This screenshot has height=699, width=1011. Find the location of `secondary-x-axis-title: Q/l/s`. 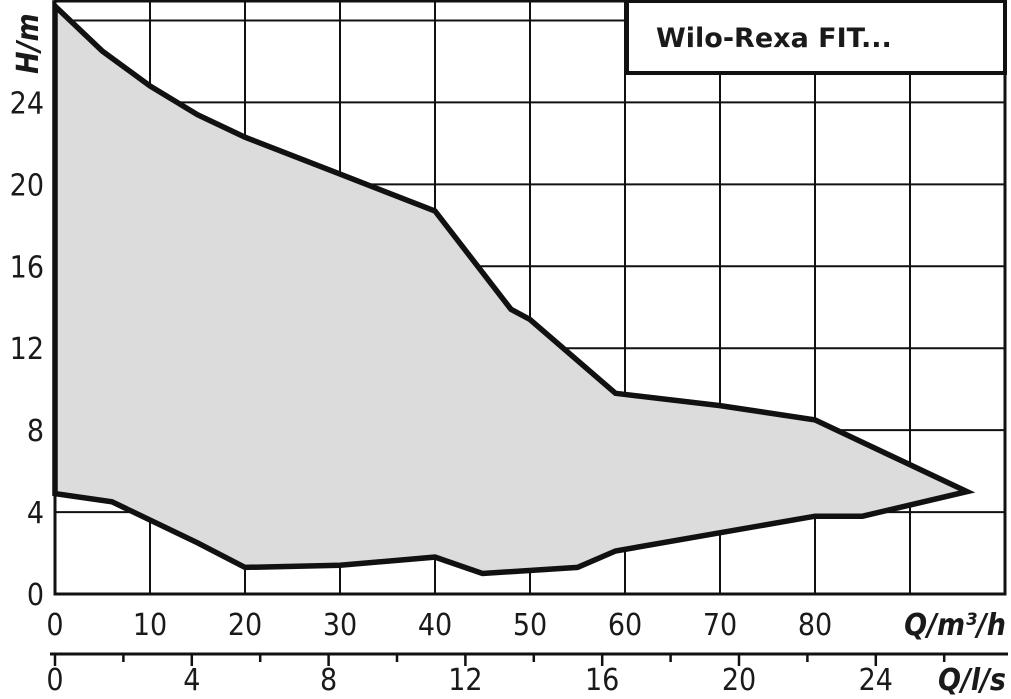

secondary-x-axis-title: Q/l/s is located at coordinates (972, 680).